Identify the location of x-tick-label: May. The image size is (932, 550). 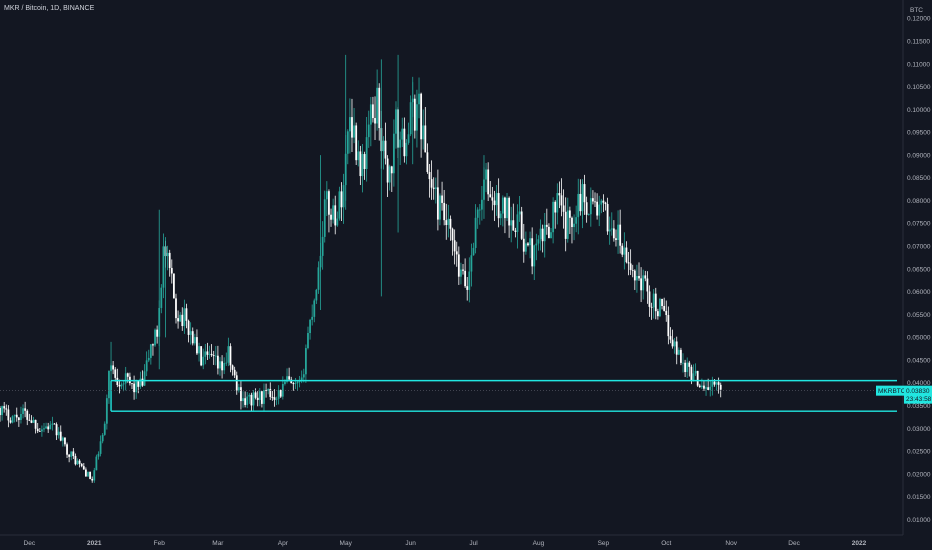
(346, 543).